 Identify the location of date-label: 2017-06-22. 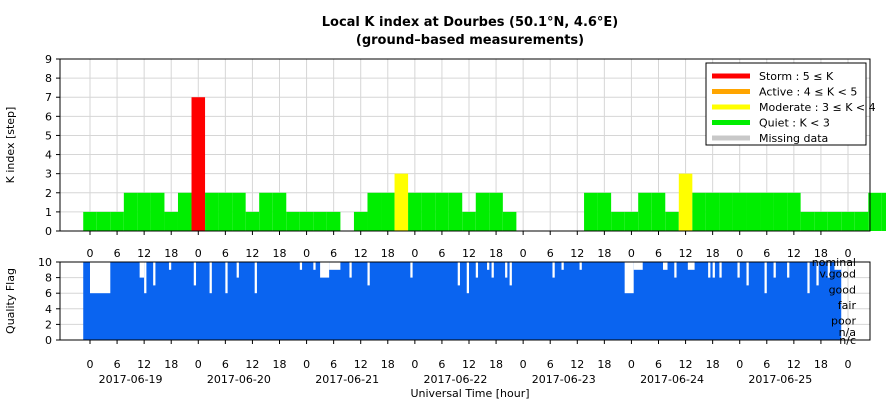
(455, 379).